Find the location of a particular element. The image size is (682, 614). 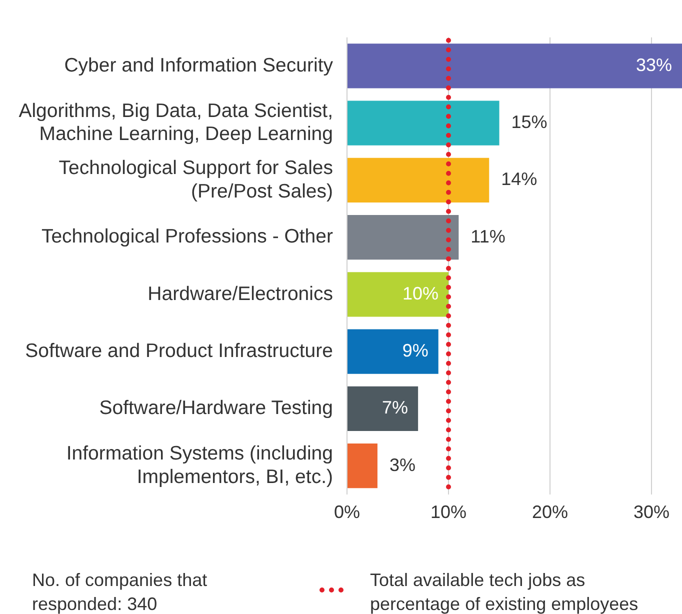

data-label: 7% is located at coordinates (395, 408).